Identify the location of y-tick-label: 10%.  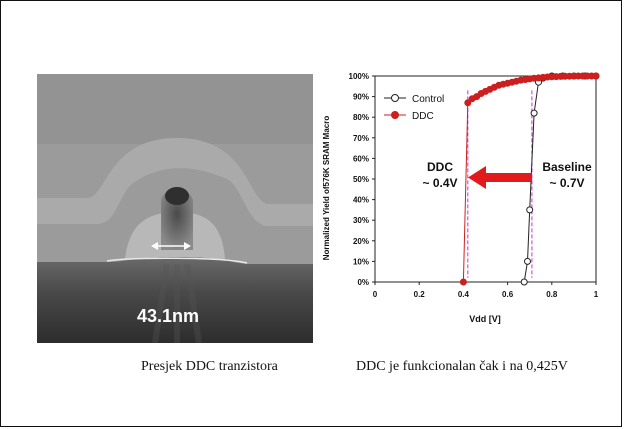
(361, 261).